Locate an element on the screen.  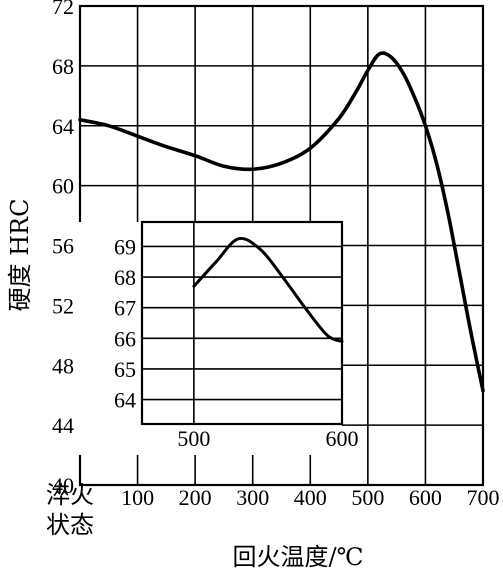
main-x-tick-label: 700 is located at coordinates (483, 497).